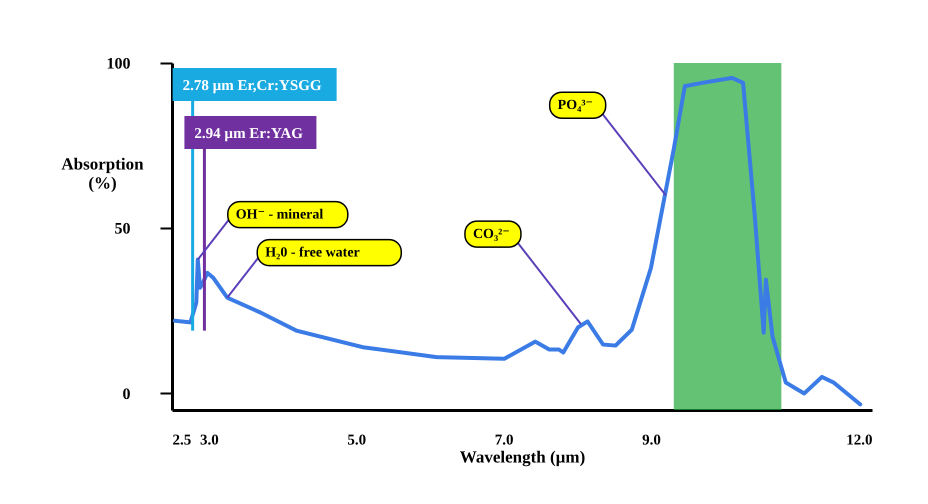 The image size is (928, 504). Describe the element at coordinates (491, 234) in the screenshot. I see `annotation: CO₃²⁻` at that location.